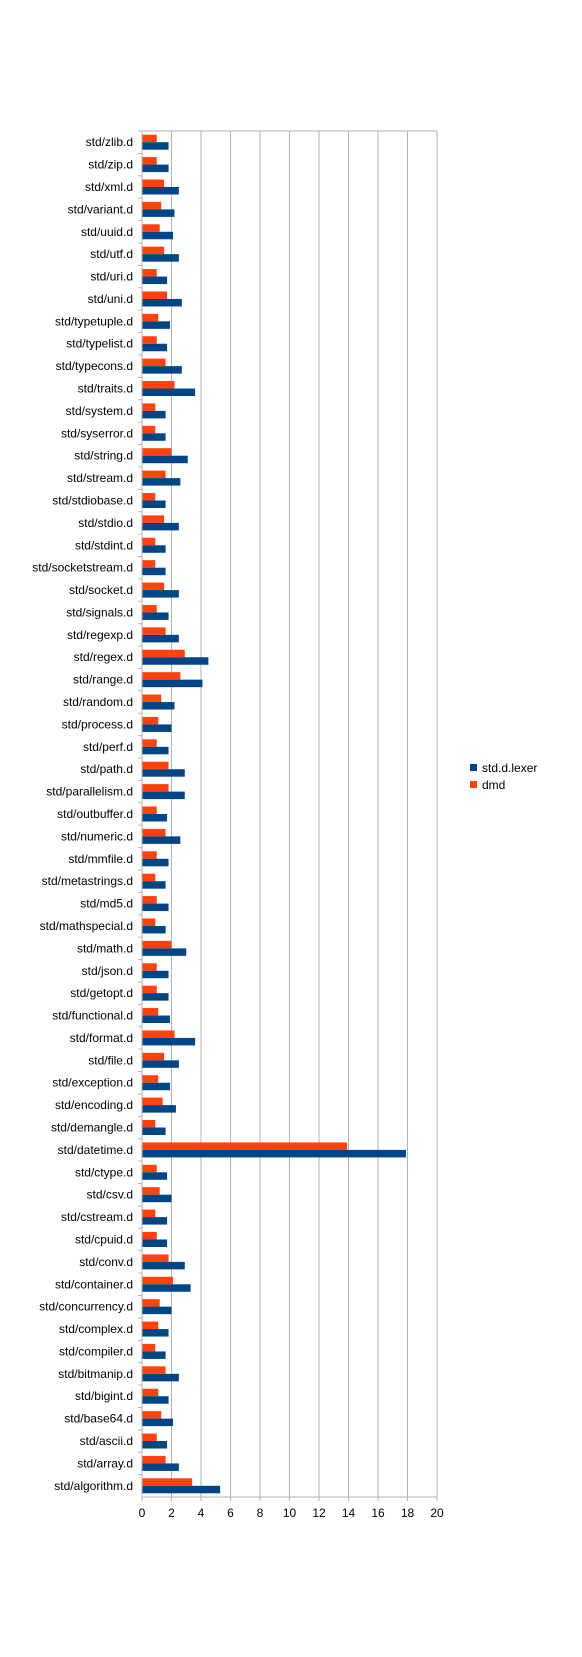 The width and height of the screenshot is (582, 1657). What do you see at coordinates (99, 411) in the screenshot?
I see `category-label: std/system.d` at bounding box center [99, 411].